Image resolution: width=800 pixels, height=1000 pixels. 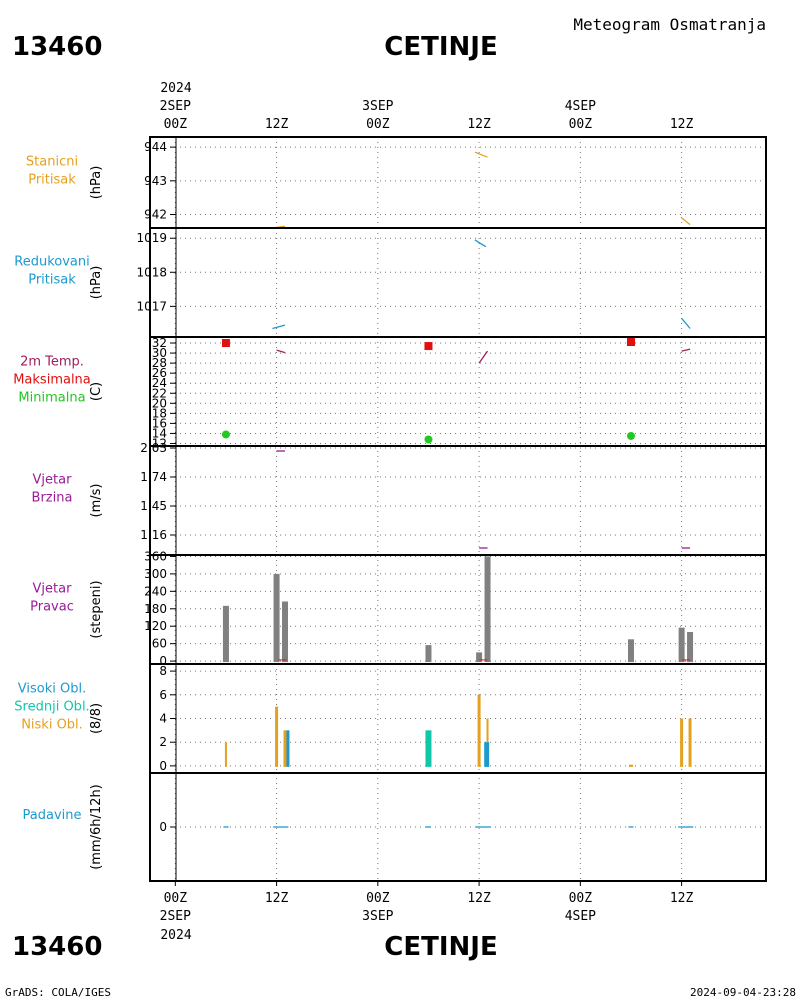 I want to click on top-date-label: 2SEP, so click(x=175, y=106).